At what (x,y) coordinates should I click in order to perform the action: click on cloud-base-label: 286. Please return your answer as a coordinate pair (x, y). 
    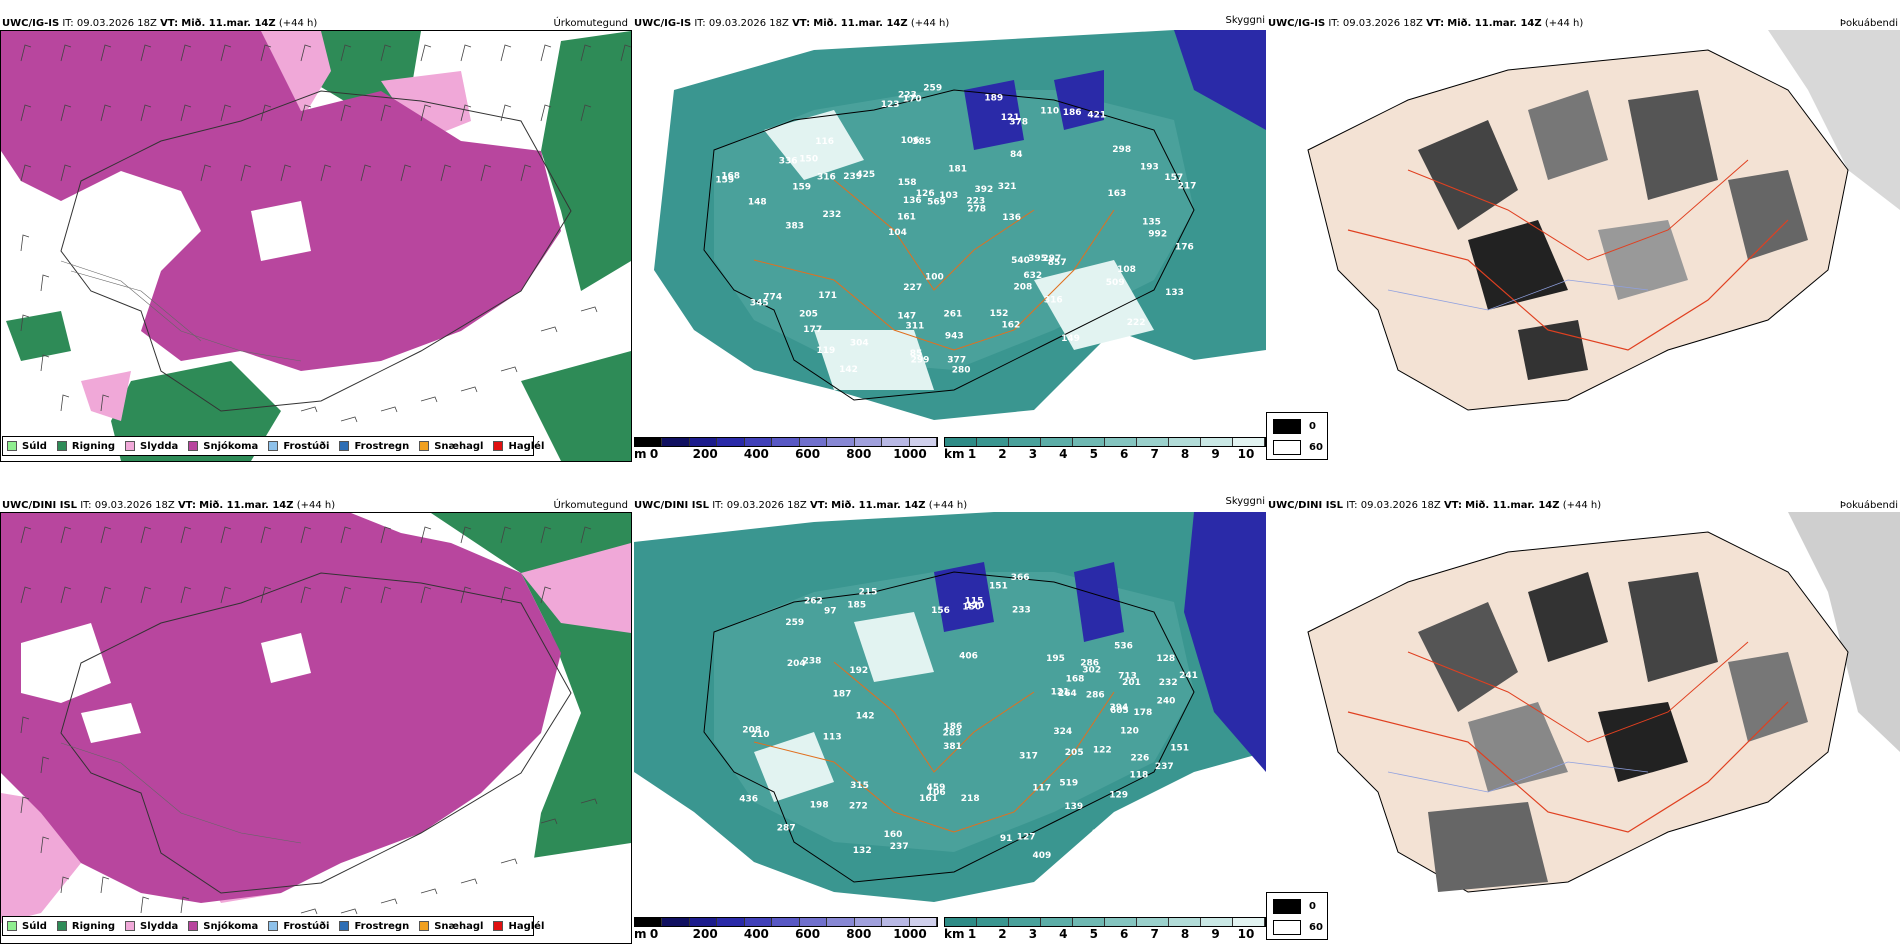
    Looking at the image, I should click on (1095, 695).